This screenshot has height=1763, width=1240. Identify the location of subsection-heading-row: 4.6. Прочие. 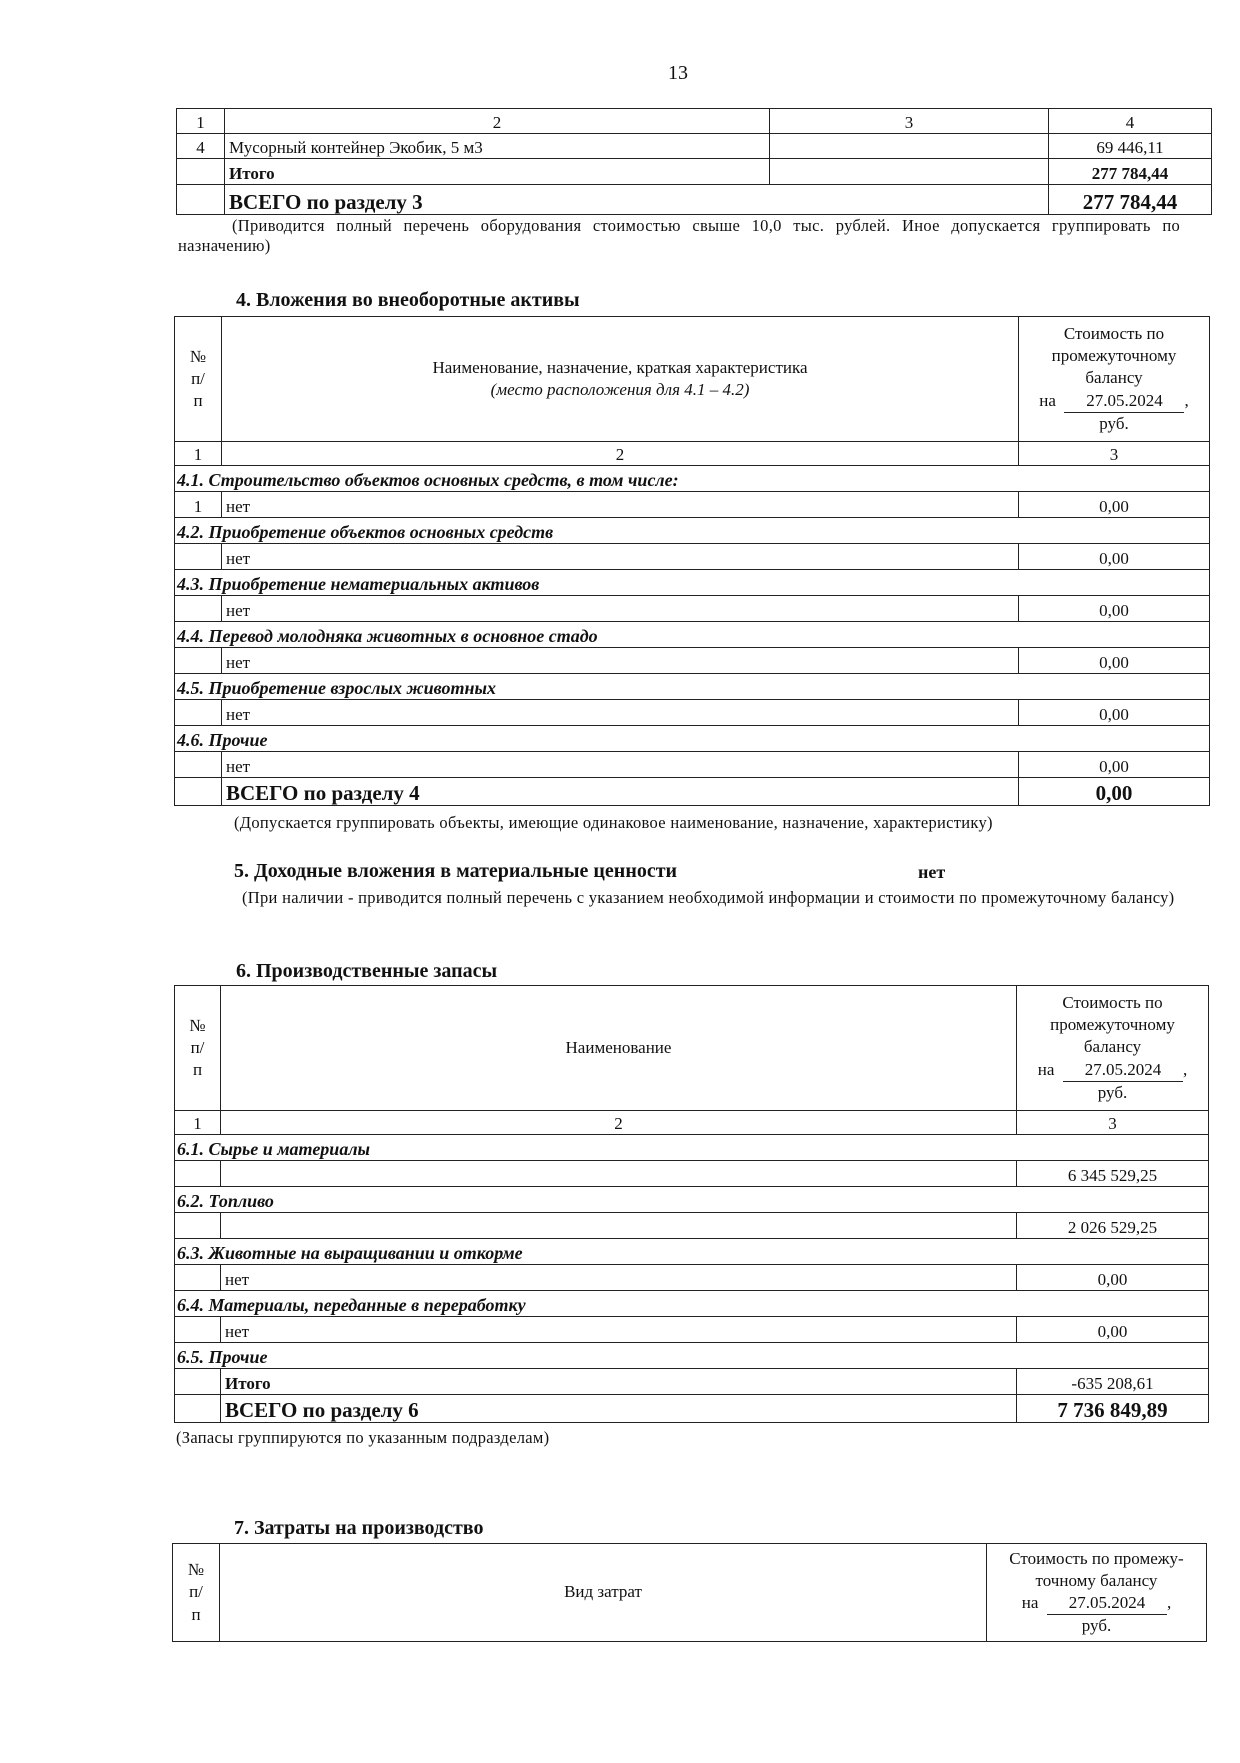
(692, 738).